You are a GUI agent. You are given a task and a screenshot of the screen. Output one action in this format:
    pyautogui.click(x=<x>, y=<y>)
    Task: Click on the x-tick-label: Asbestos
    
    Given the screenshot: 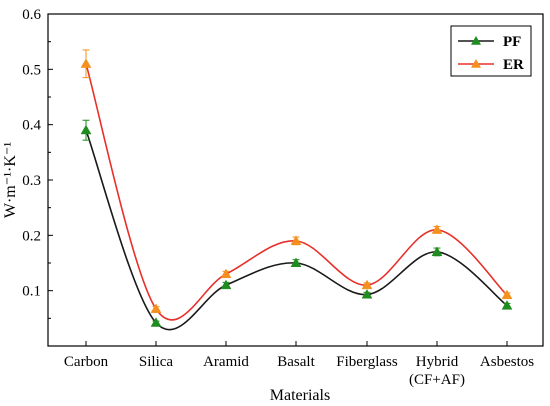 What is the action you would take?
    pyautogui.click(x=507, y=362)
    